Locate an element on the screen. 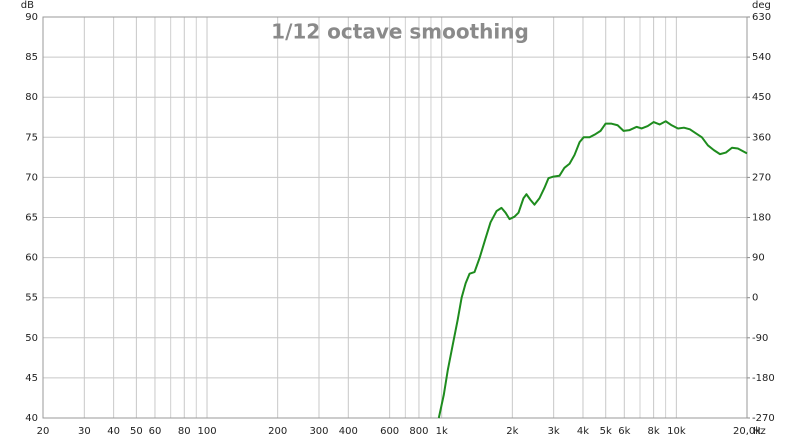 The height and width of the screenshot is (441, 800). y-tick-label: 90 is located at coordinates (31, 17).